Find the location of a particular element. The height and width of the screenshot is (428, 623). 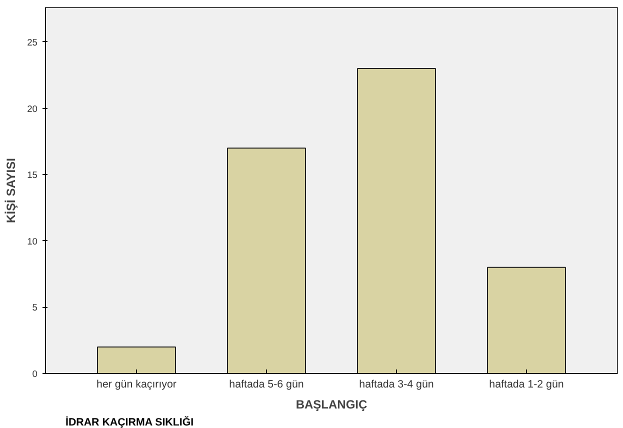

y-tick-label: 5 is located at coordinates (35, 307).